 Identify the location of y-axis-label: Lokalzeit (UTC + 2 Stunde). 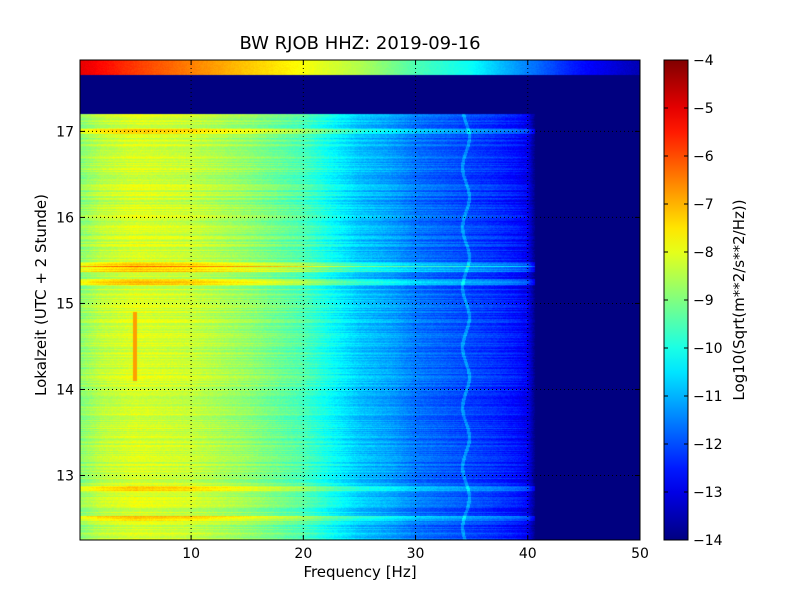
(41, 295).